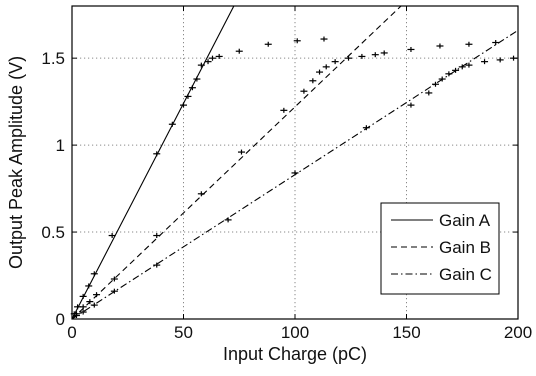 This screenshot has width=536, height=376. I want to click on x-tick-label: 150, so click(406, 332).